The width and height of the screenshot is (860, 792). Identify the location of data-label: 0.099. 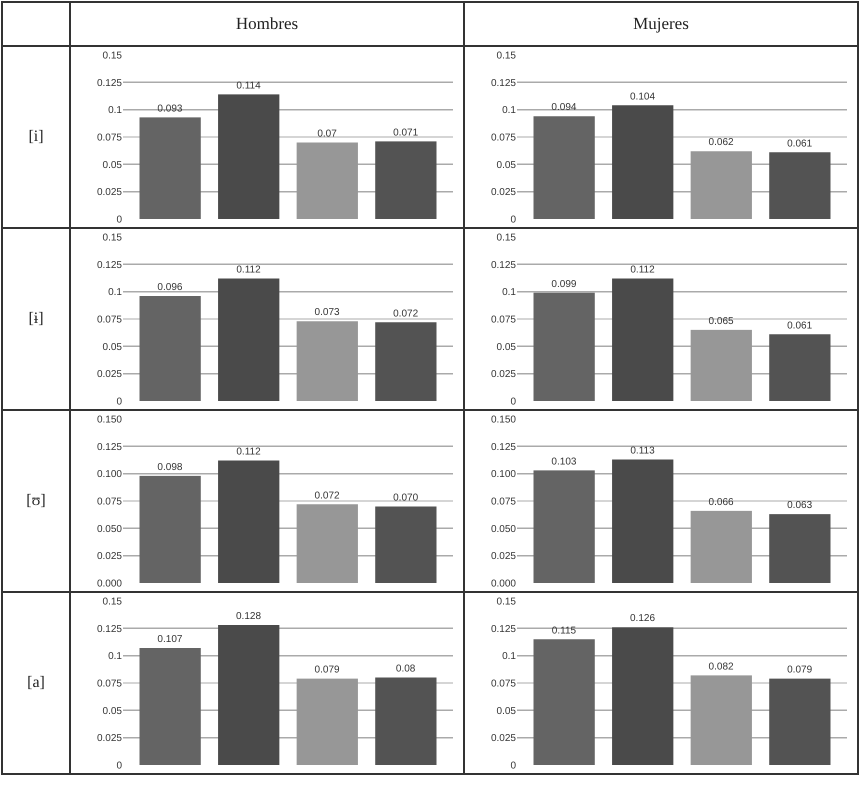
(564, 284).